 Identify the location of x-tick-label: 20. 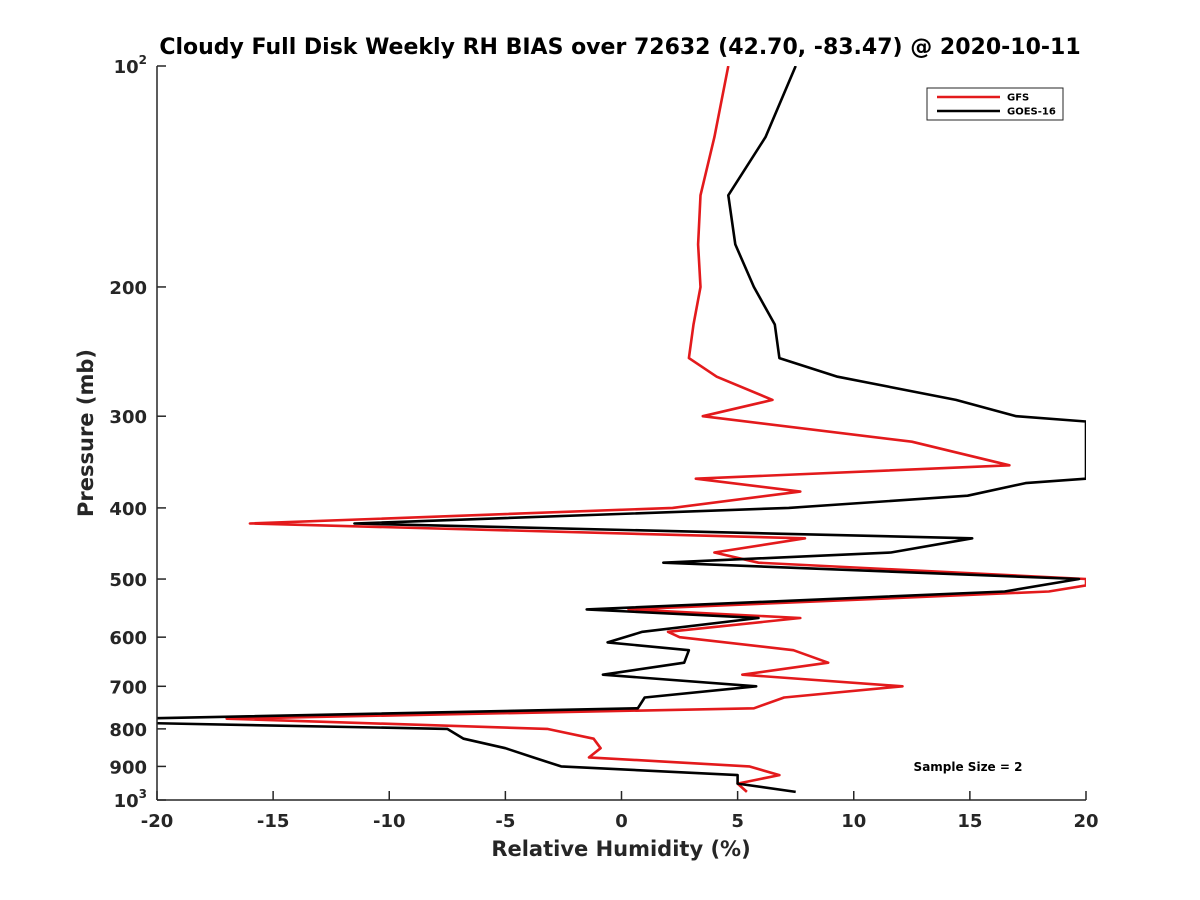
(1085, 821).